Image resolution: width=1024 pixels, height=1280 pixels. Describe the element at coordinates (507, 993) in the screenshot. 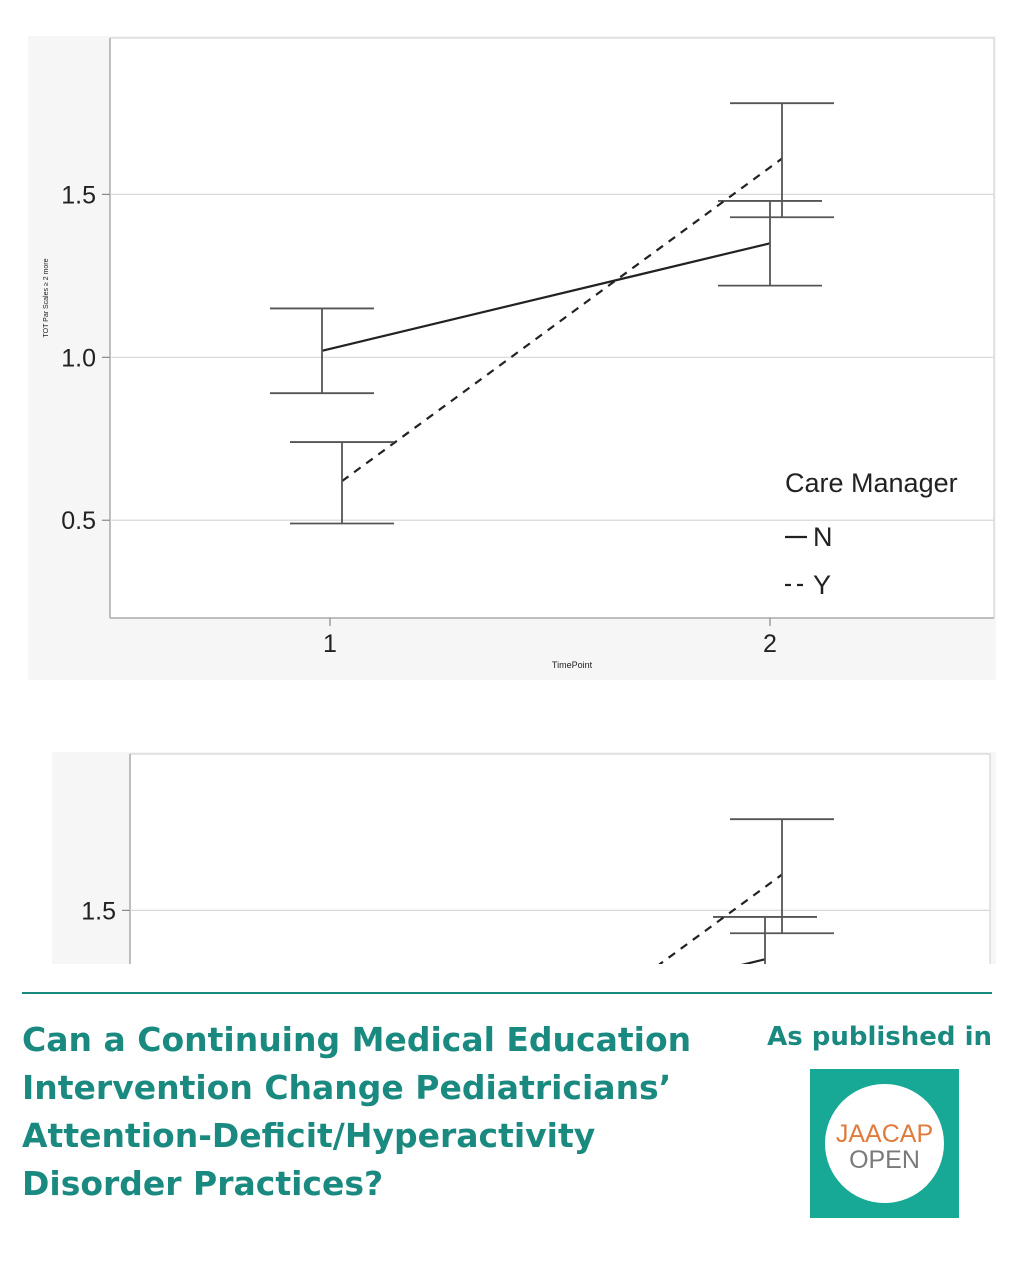

I see `divider-line` at that location.